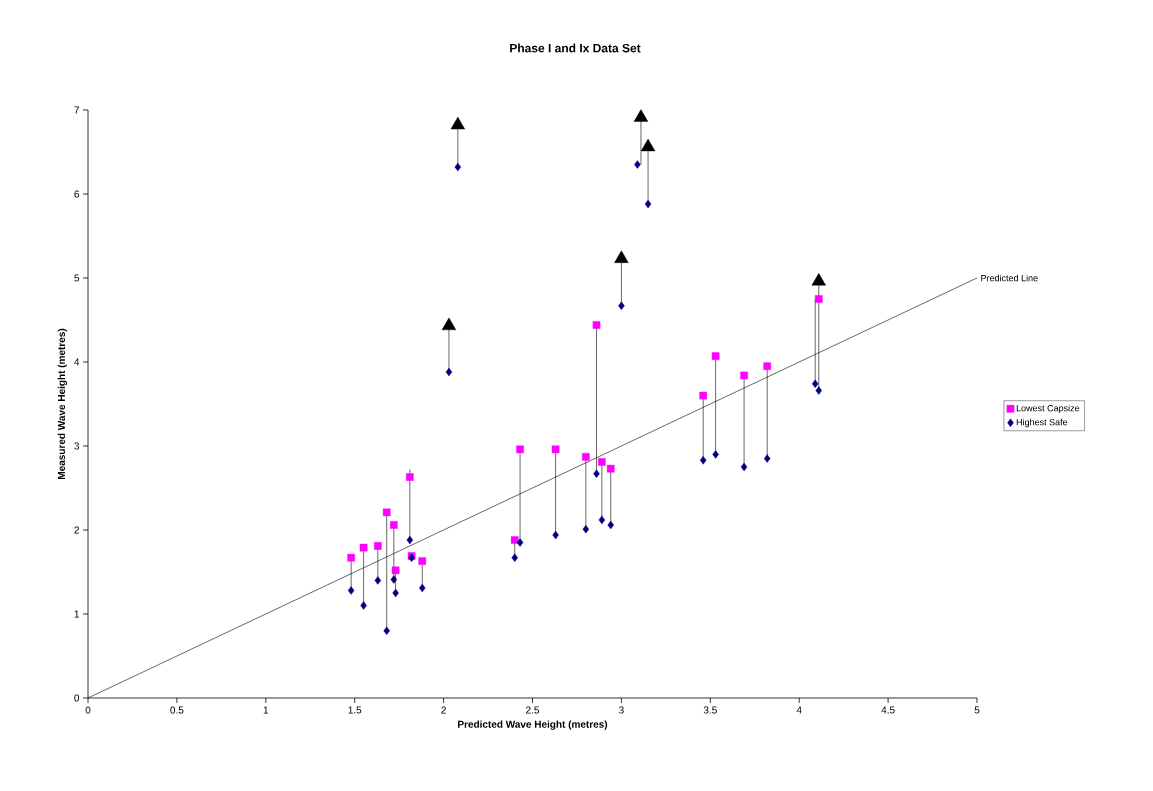 This screenshot has width=1153, height=791. What do you see at coordinates (621, 710) in the screenshot?
I see `x-tick-label: 3` at bounding box center [621, 710].